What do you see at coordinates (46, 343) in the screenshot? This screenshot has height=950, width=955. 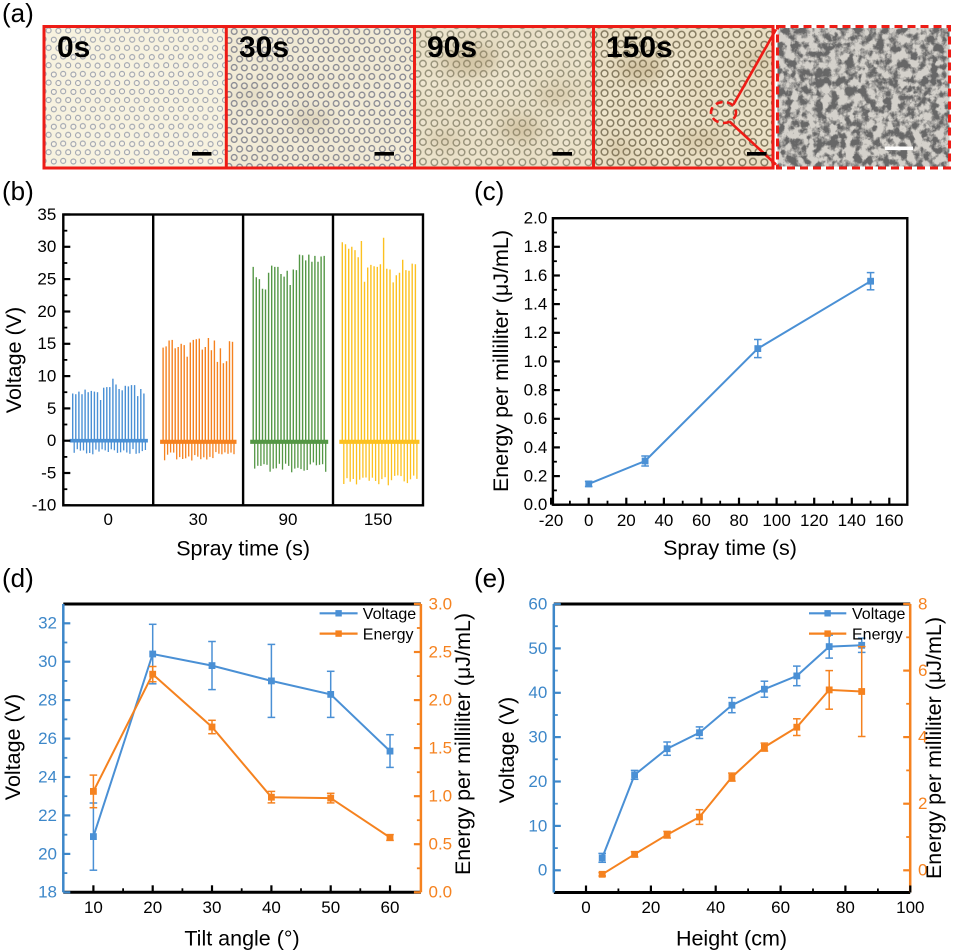 I see `svg-text: 15` at bounding box center [46, 343].